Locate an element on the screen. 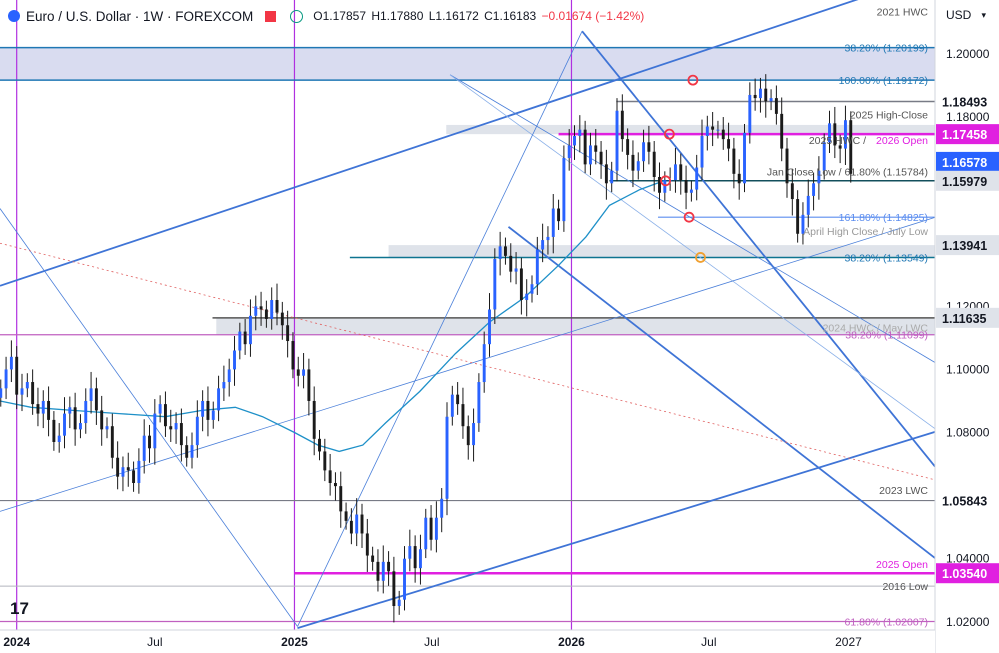  annotation-label: 38.20% (1.11099) is located at coordinates (886, 336).